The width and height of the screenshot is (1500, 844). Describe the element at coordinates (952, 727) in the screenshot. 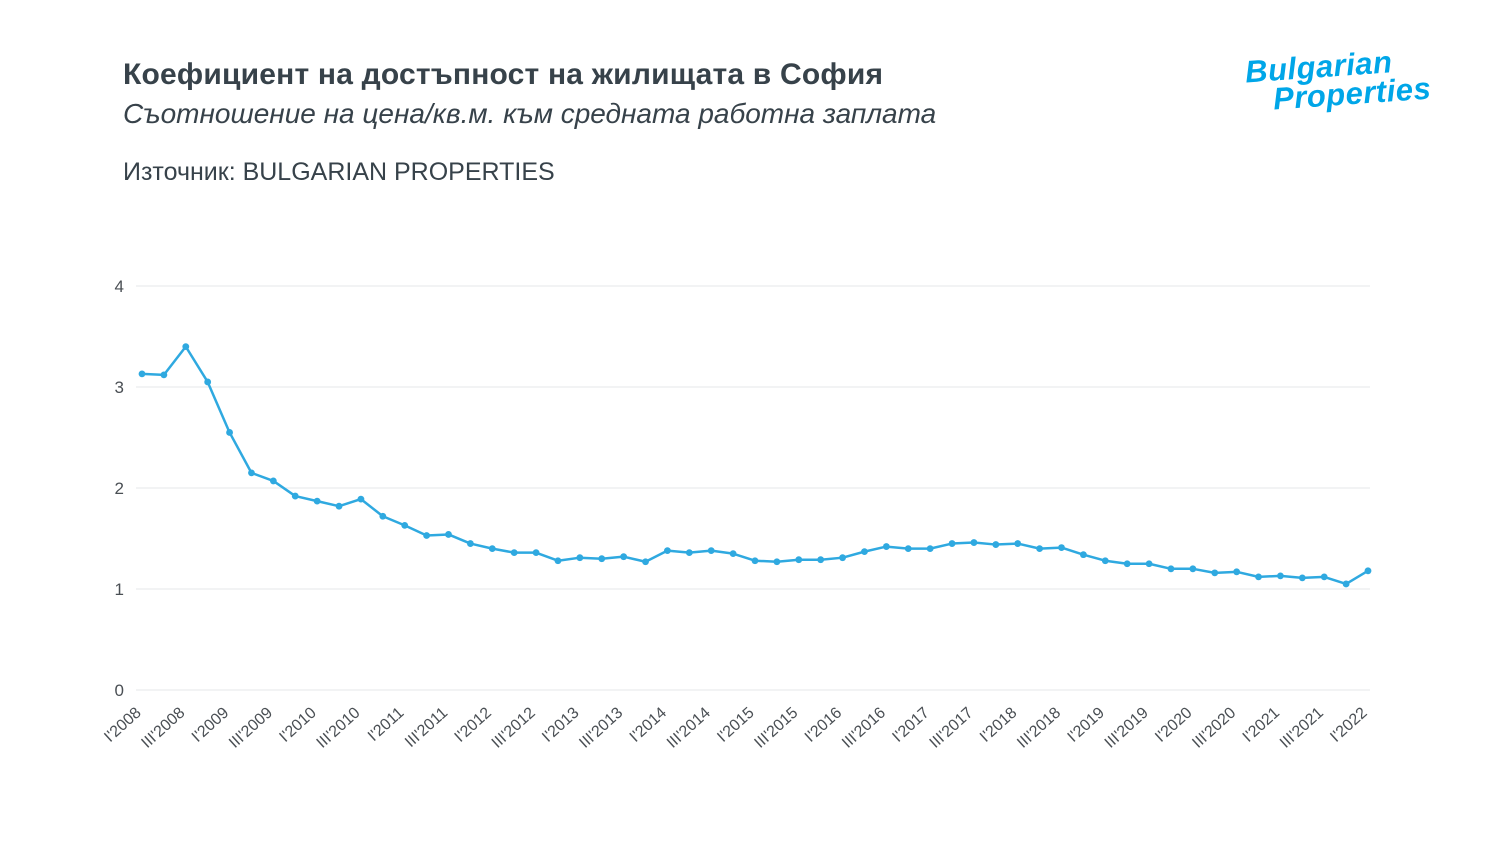

I see `x-tick-label: III'2017` at that location.